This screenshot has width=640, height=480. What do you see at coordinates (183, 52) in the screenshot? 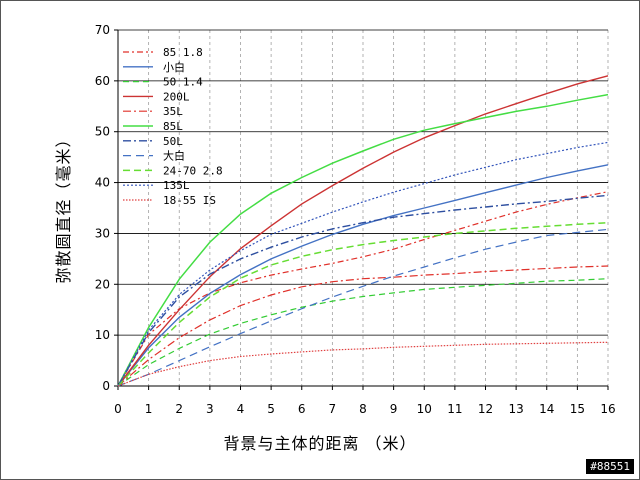
I see `legend-label: 85 1.8` at bounding box center [183, 52].